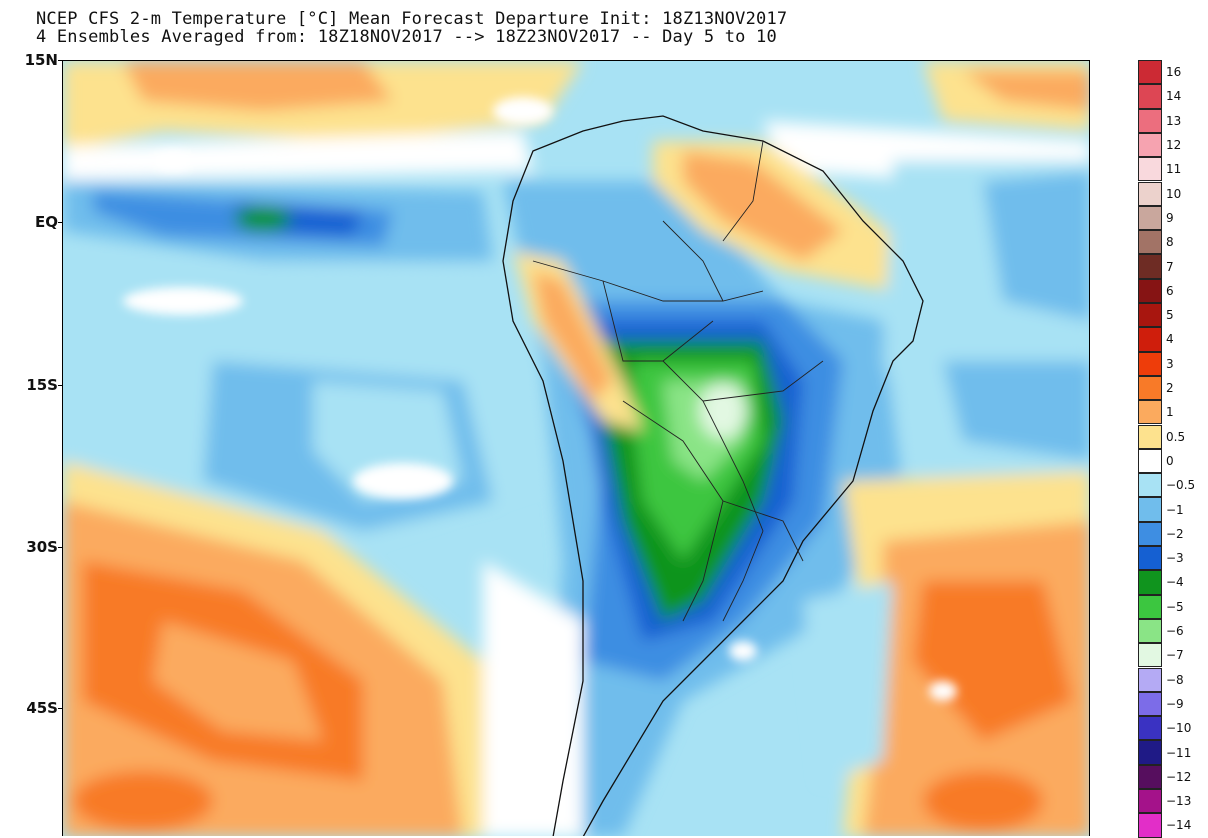 This screenshot has height=838, width=1208. I want to click on colorbar-label: −12, so click(1179, 776).